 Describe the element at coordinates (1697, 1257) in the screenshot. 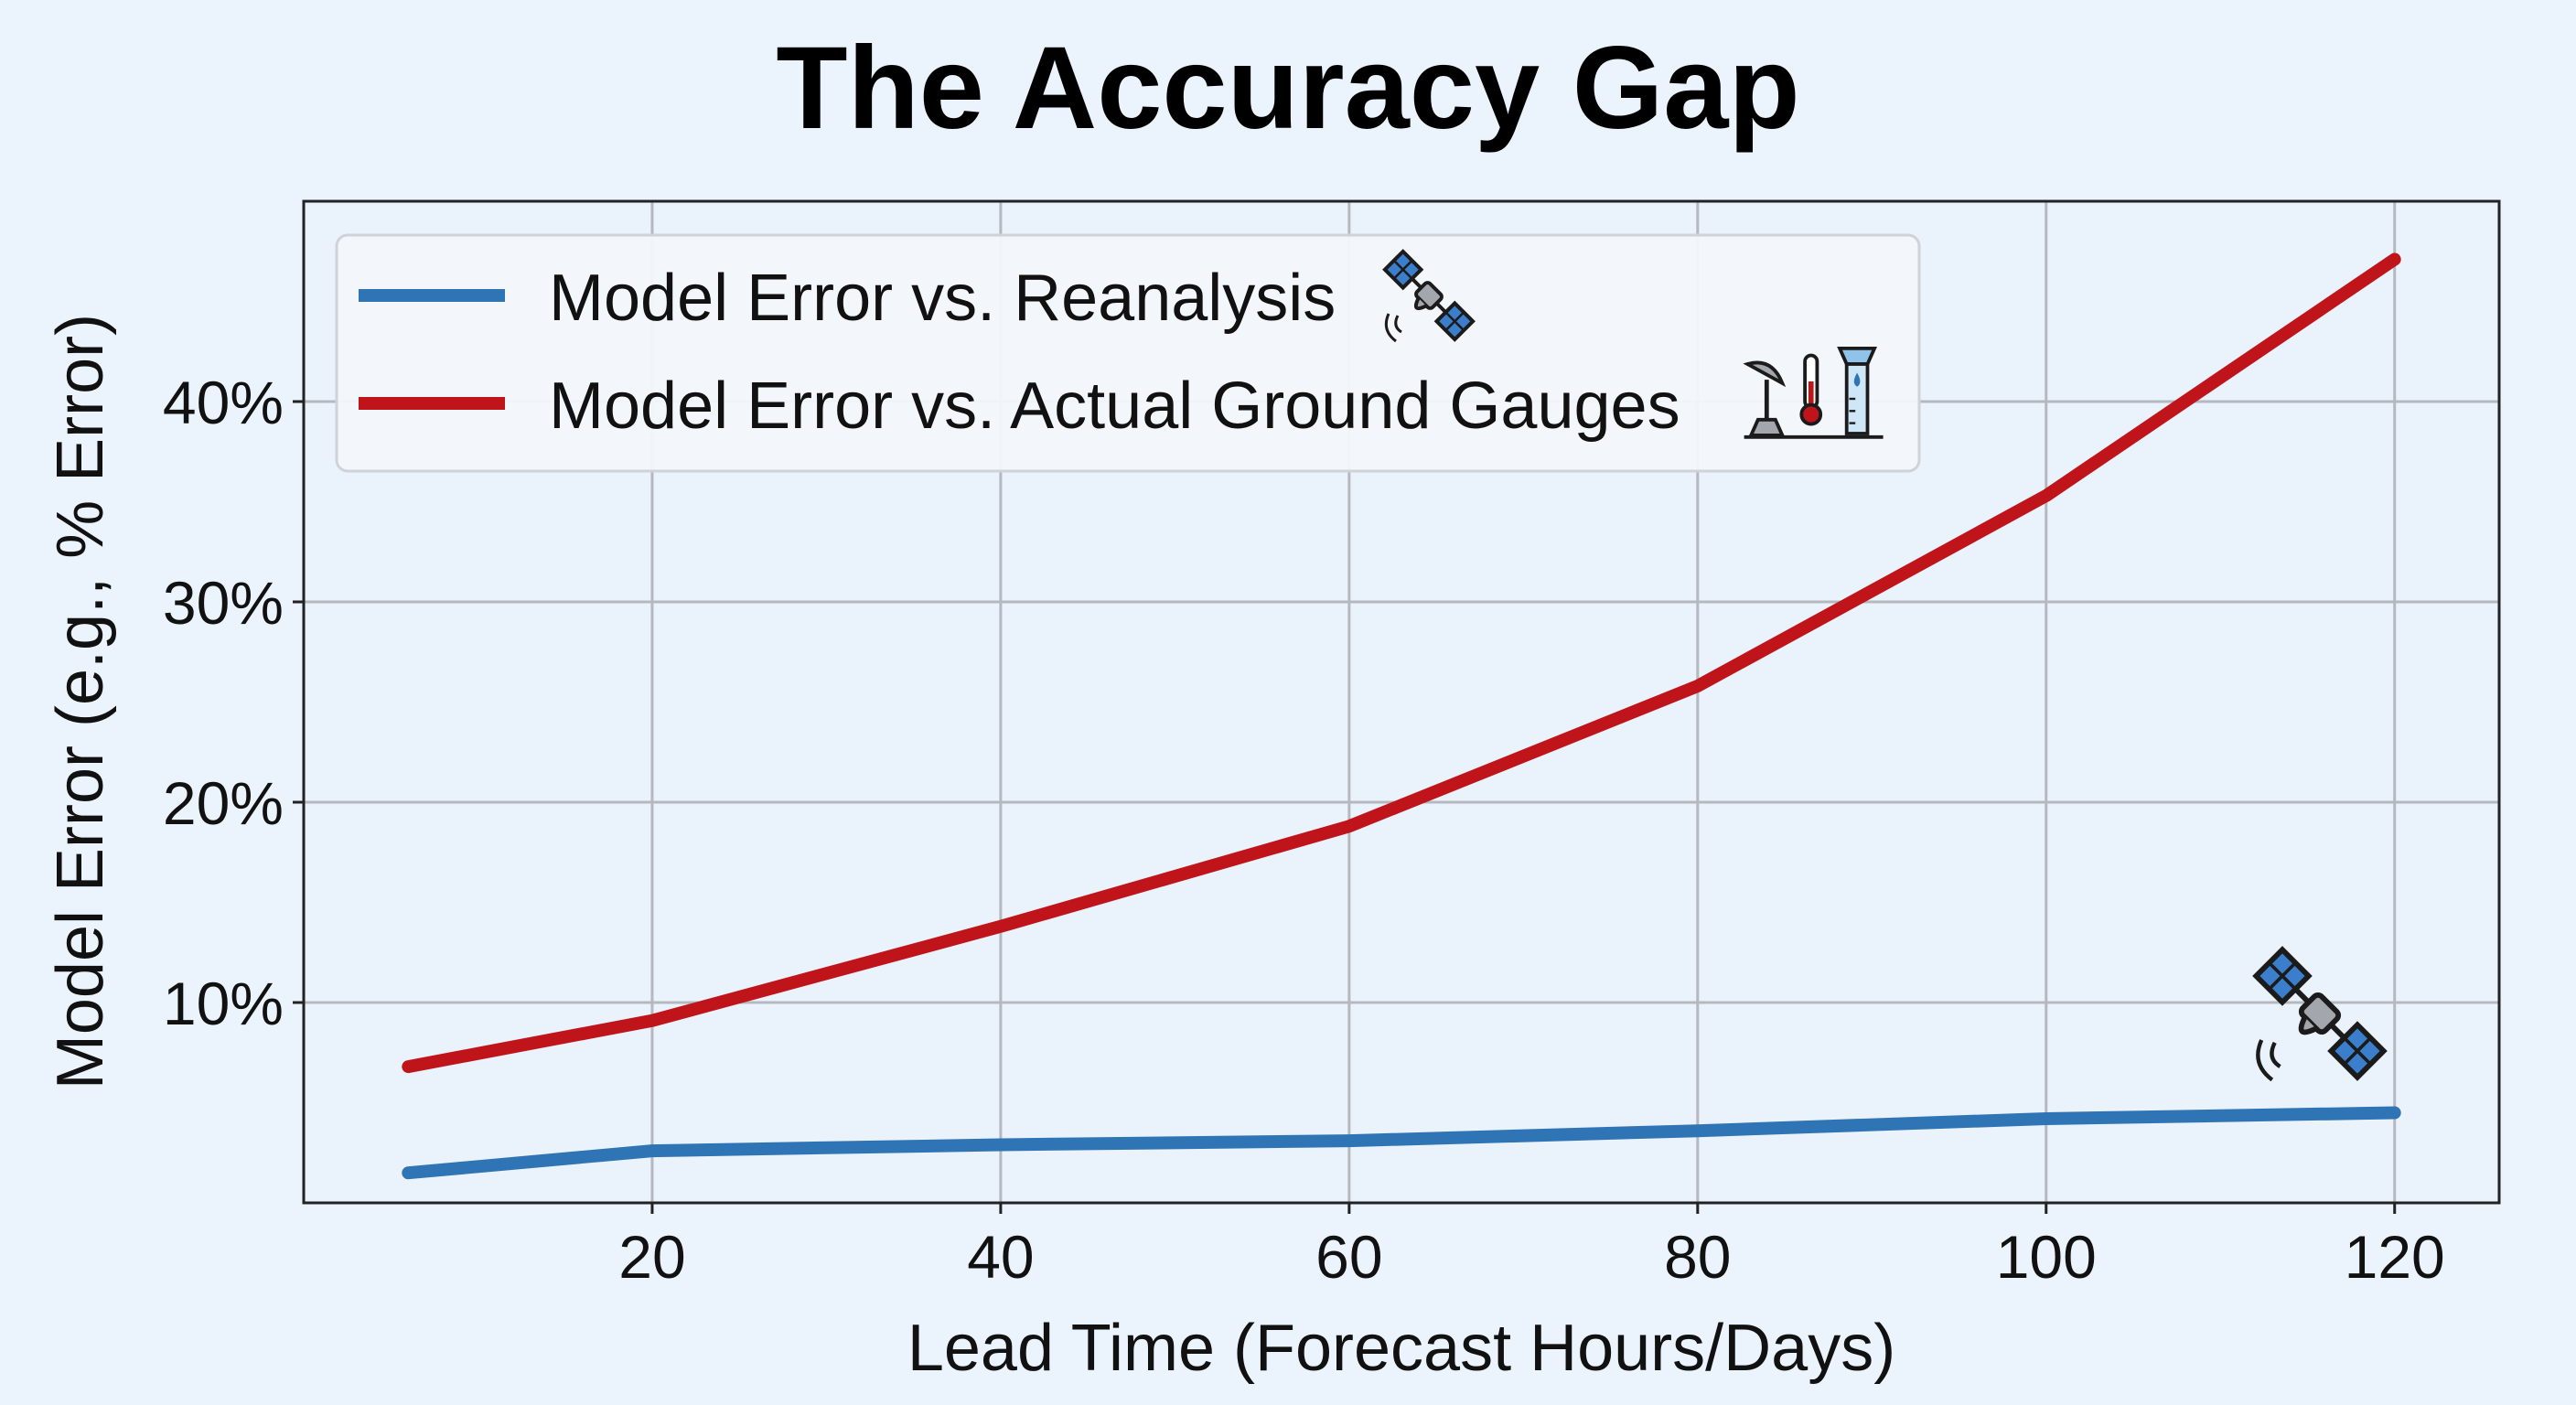

I see `x-tick-label: 80` at that location.